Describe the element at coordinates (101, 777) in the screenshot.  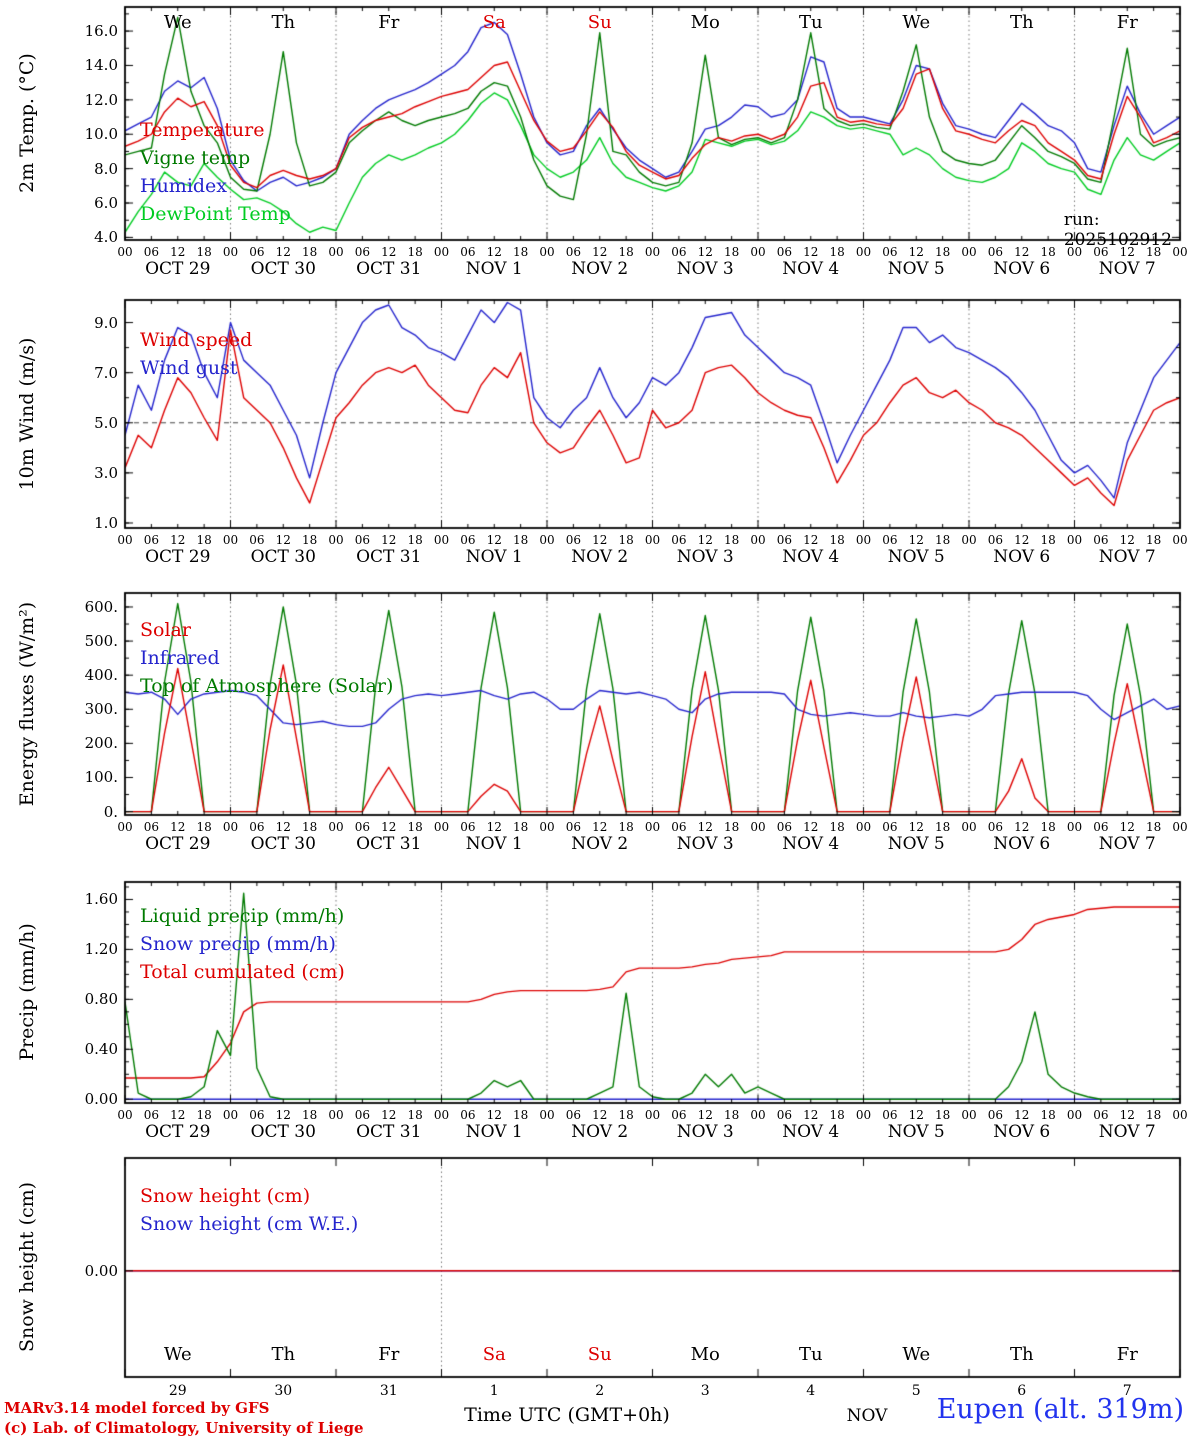
I see `energy-ytick-label: 100.` at that location.